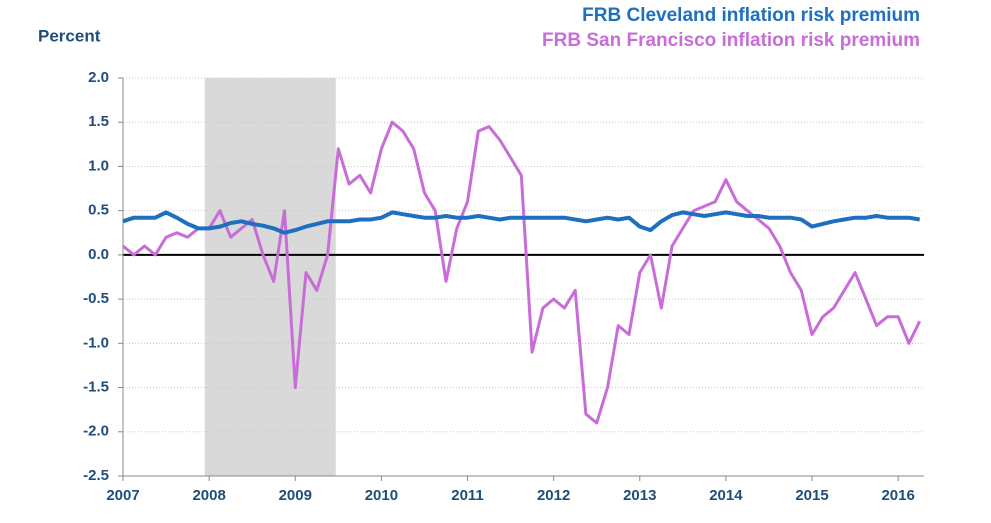 This screenshot has height=523, width=991. I want to click on legend-entry: FRB San Francisco inflation risk premium, so click(731, 40).